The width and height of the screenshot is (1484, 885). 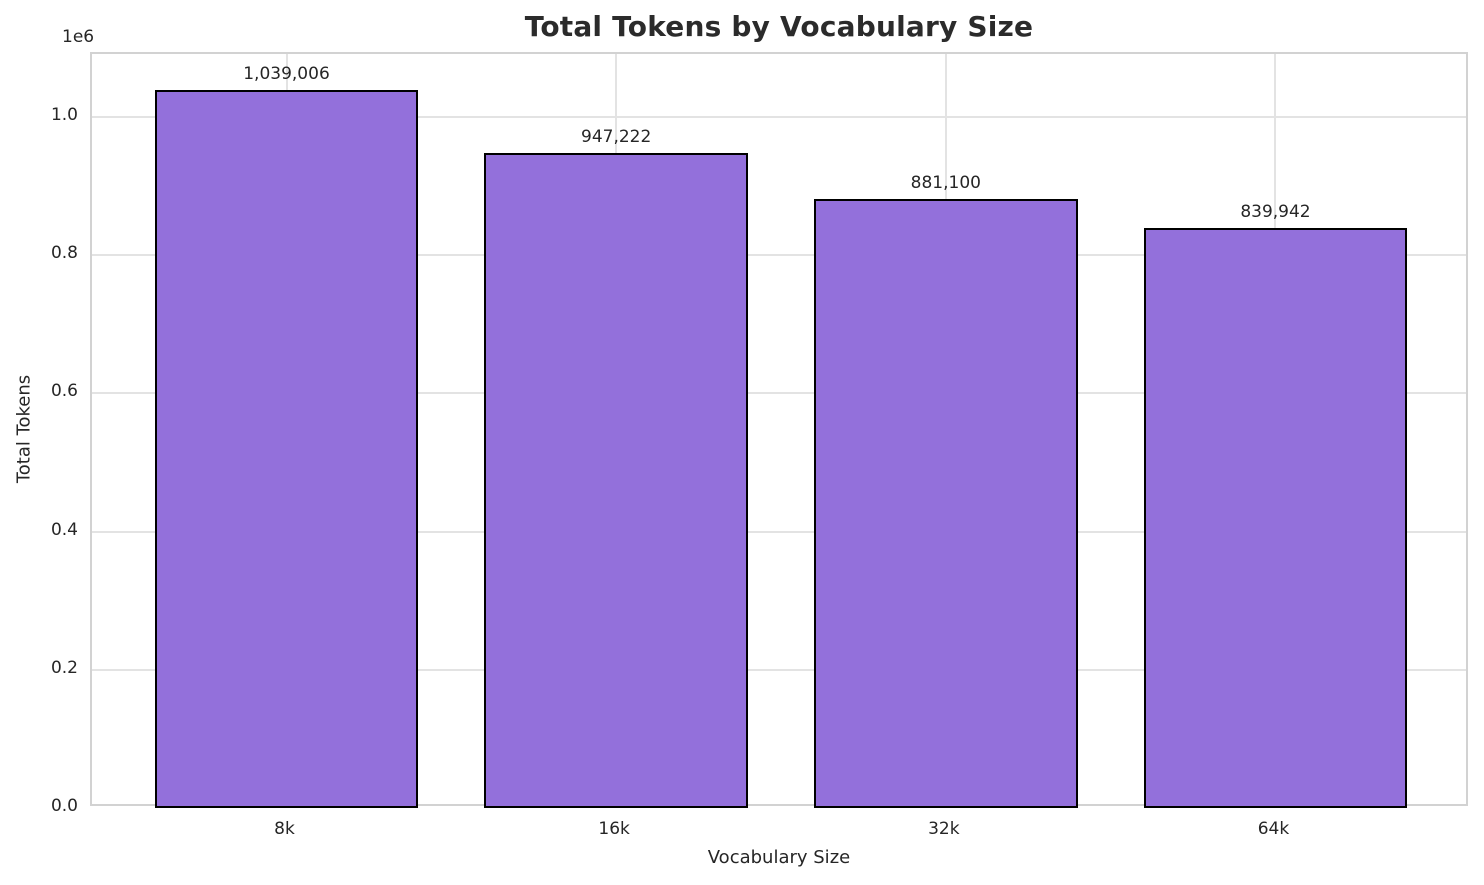 What do you see at coordinates (1275, 211) in the screenshot?
I see `bar-value-label: 839,942` at bounding box center [1275, 211].